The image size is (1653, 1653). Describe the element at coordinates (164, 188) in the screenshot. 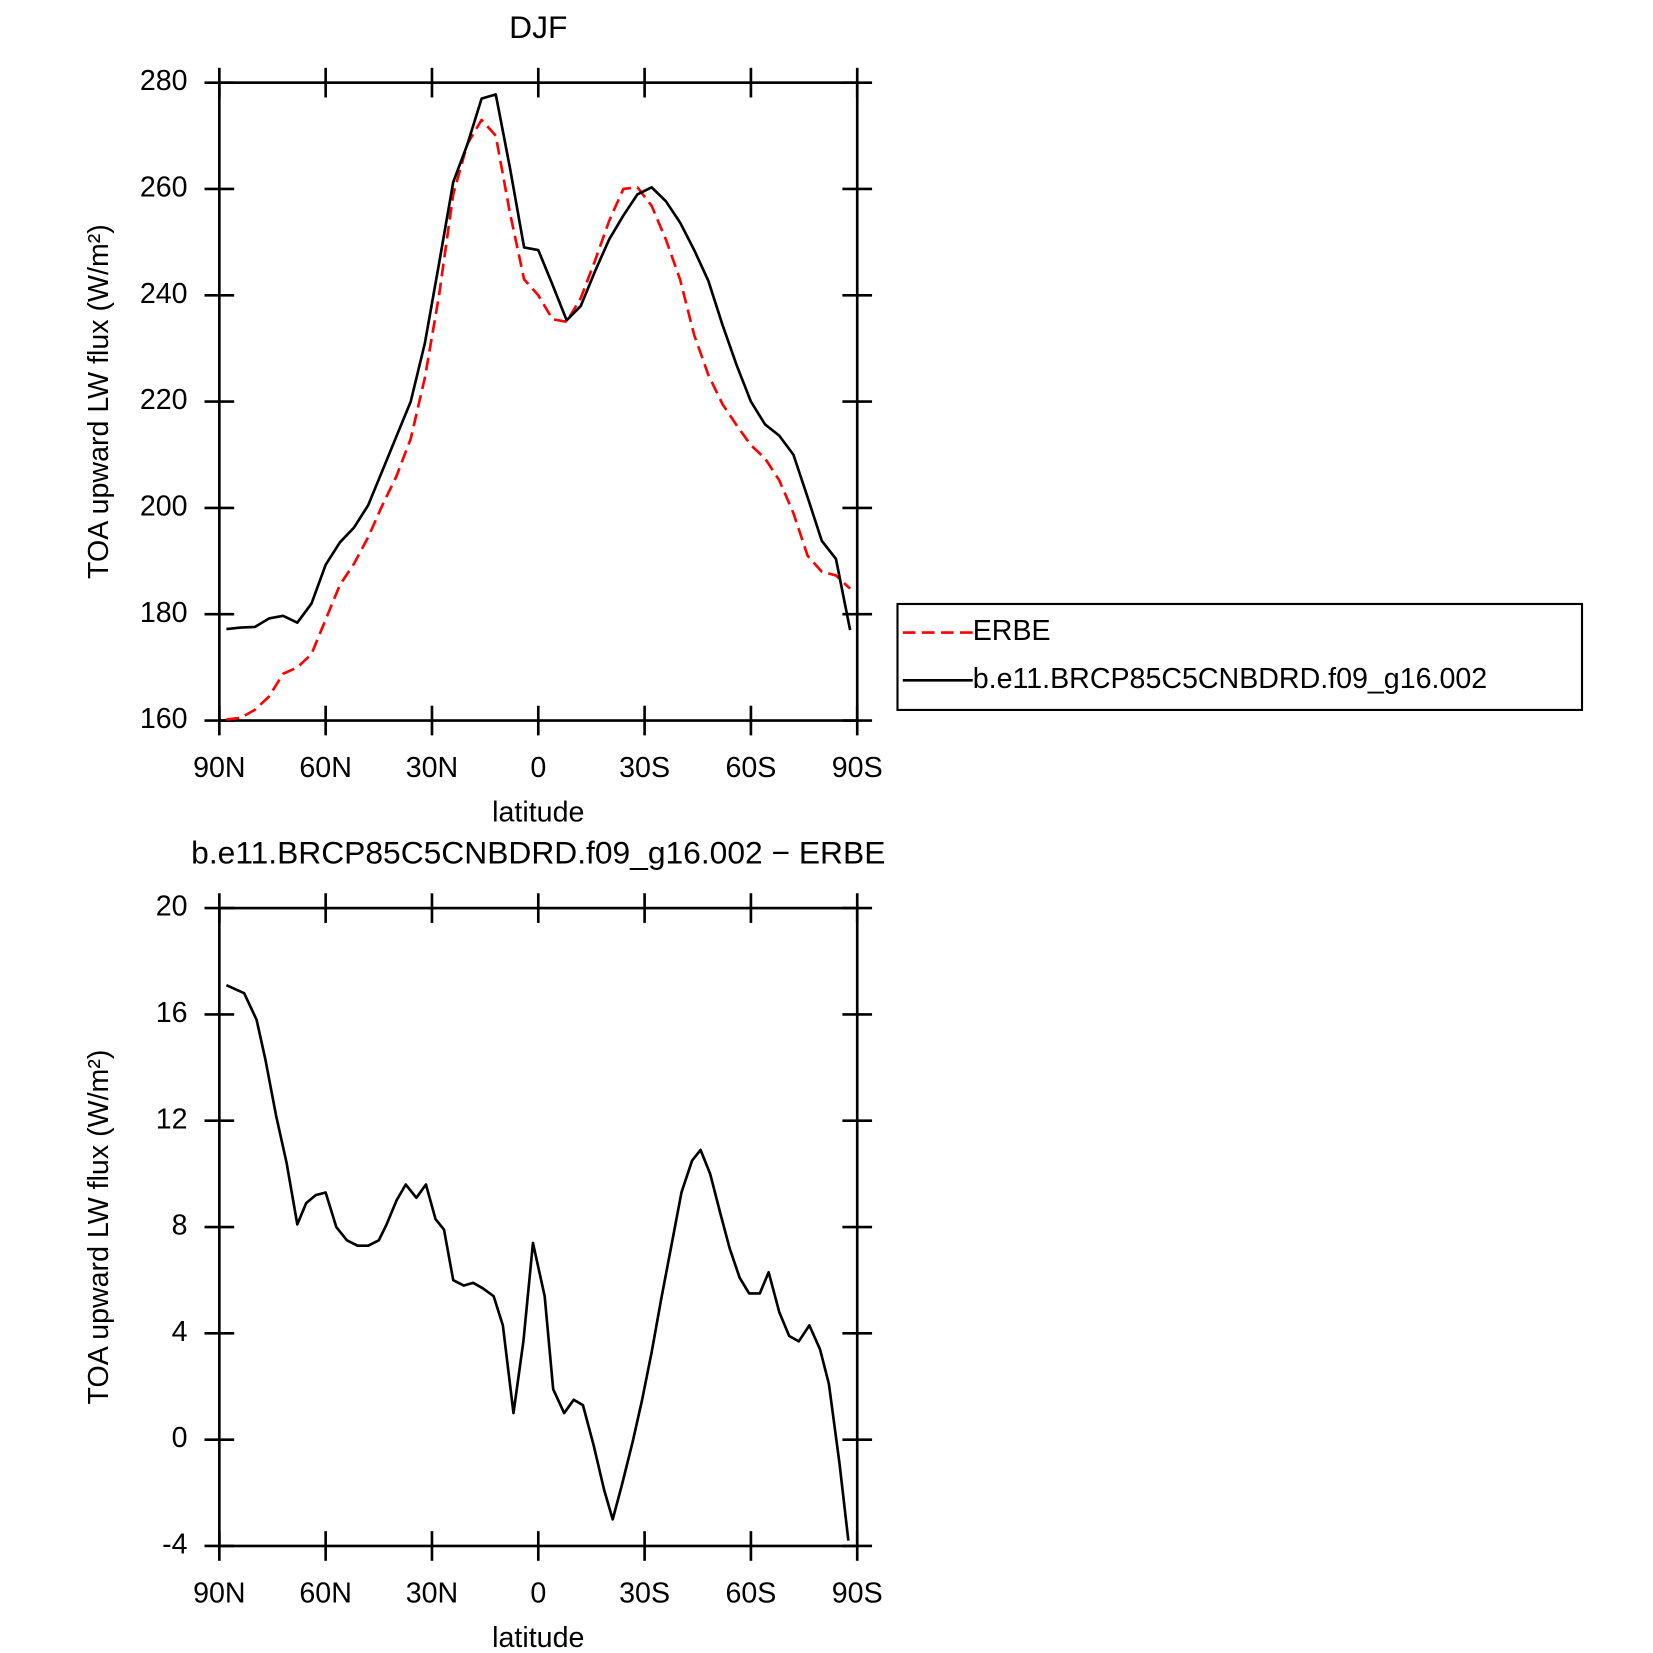

I see `y-tick-label: 260` at that location.